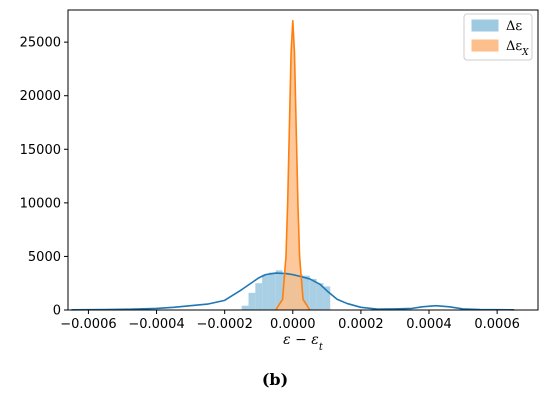  What do you see at coordinates (44, 257) in the screenshot?
I see `y-tick-label-1: 5000` at bounding box center [44, 257].